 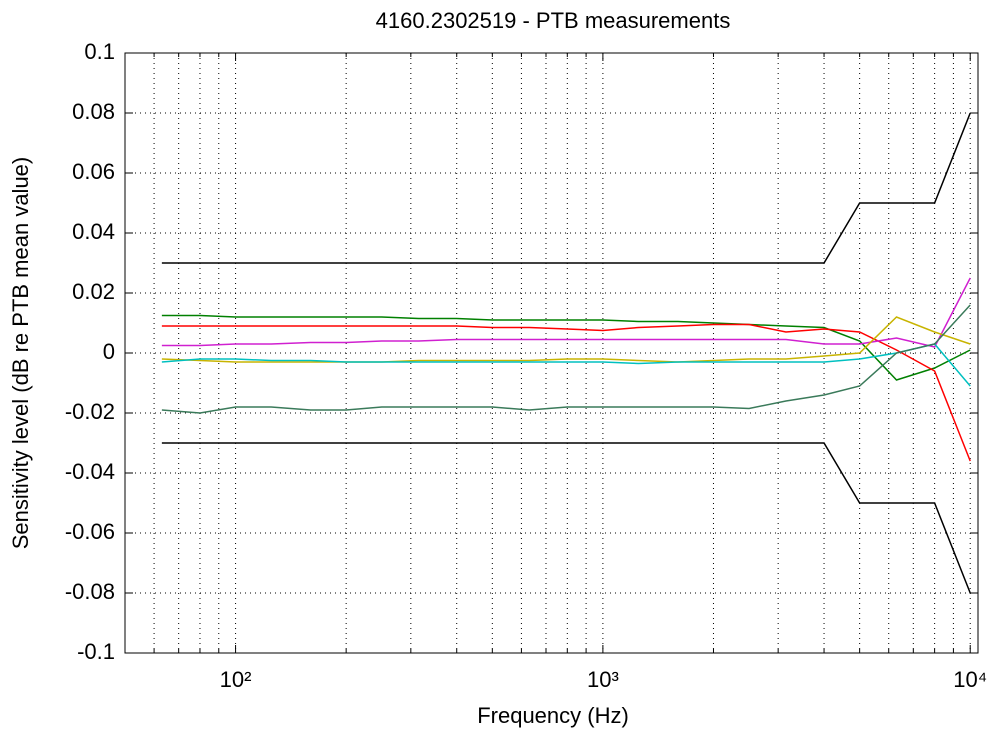 I want to click on y-tick-label: -0.06, so click(x=90, y=531).